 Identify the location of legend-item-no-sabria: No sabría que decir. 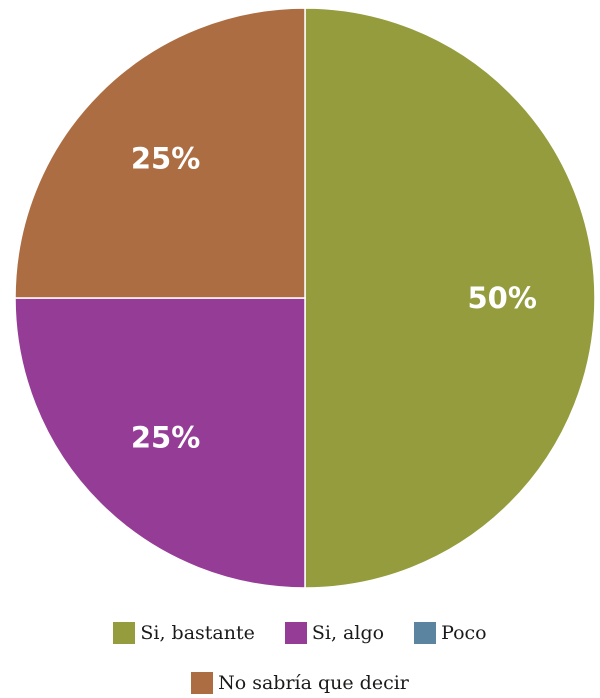
(300, 683).